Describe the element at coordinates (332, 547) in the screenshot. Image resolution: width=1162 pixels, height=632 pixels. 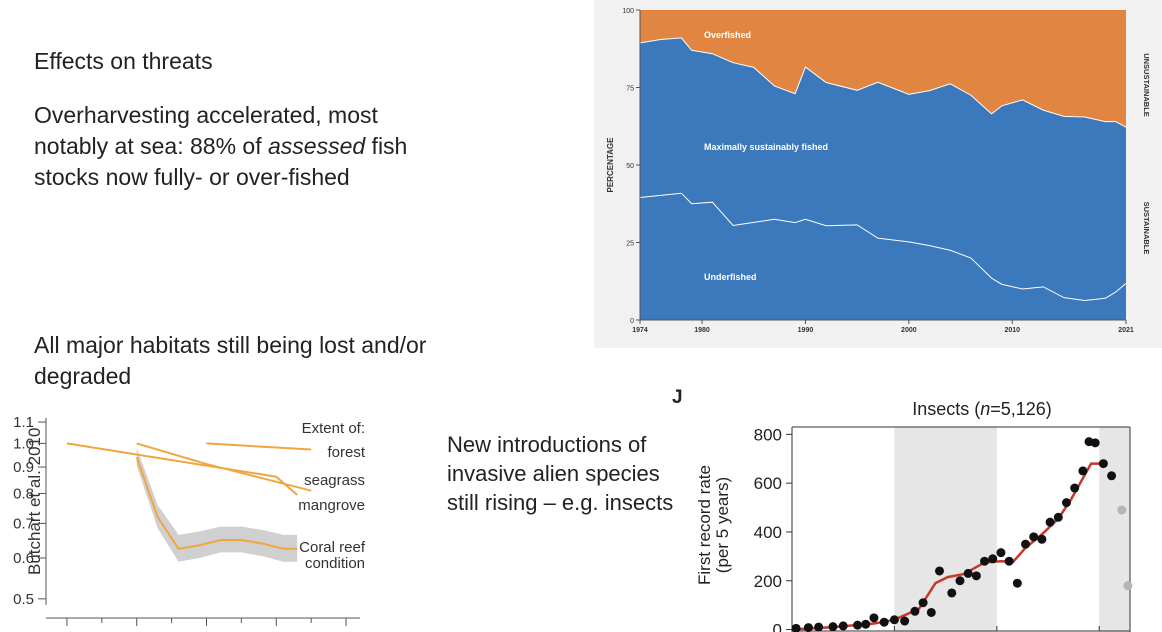
I see `label-coral-reef: Coral reef` at that location.